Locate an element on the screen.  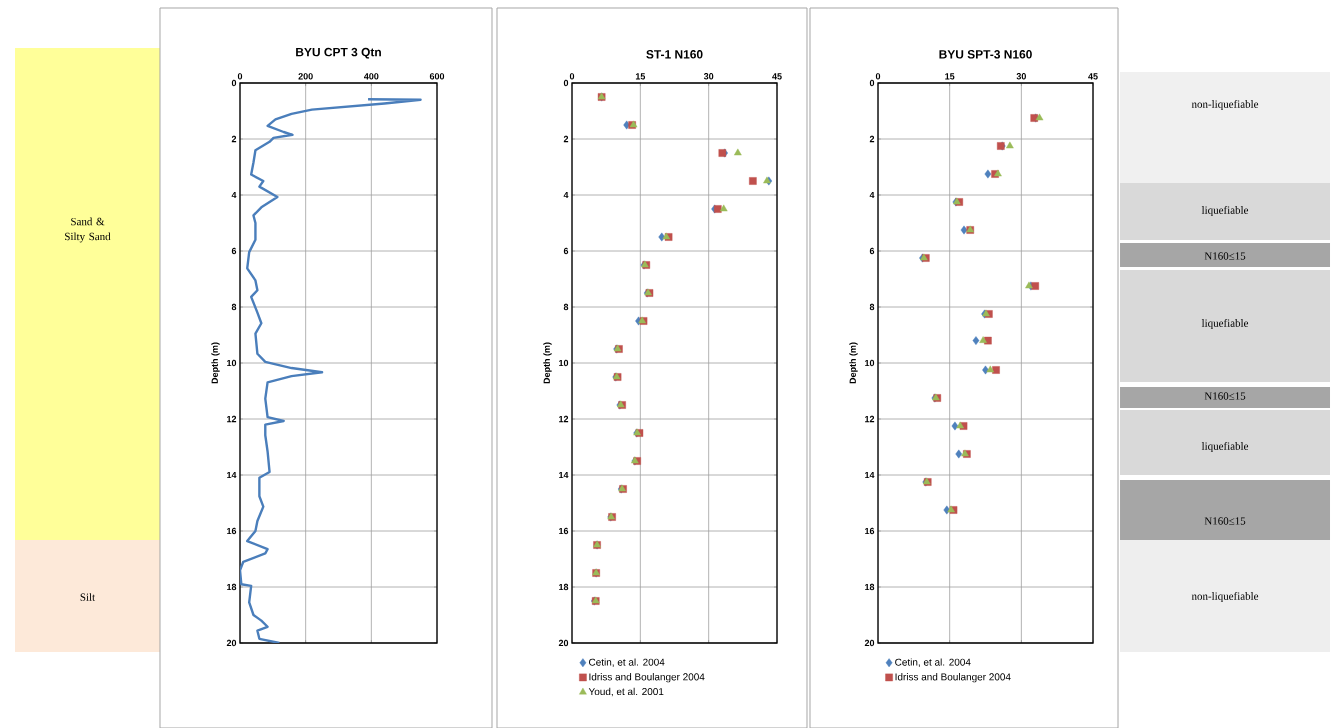
chart-title: BYU SPT-3 N160 is located at coordinates (985, 54).